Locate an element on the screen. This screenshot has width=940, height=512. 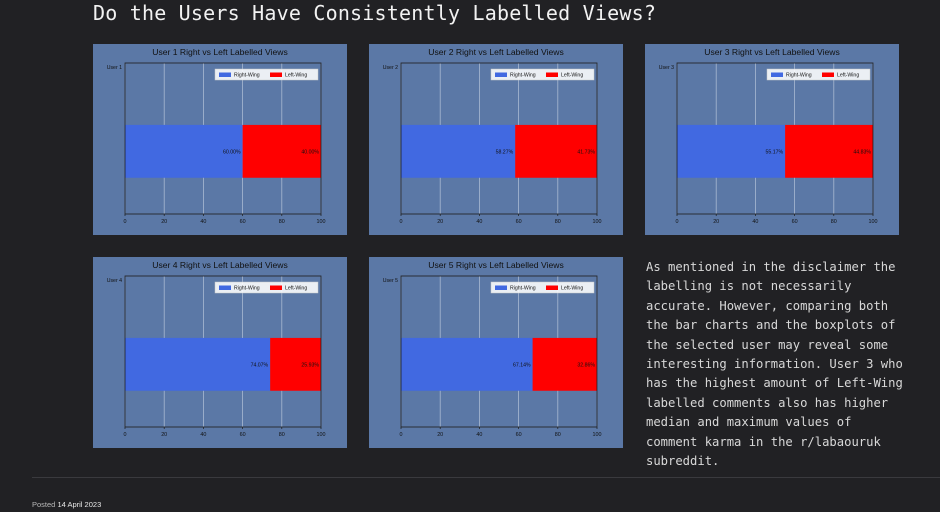
post-meta: Posted 14 April 2023 is located at coordinates (66, 504).